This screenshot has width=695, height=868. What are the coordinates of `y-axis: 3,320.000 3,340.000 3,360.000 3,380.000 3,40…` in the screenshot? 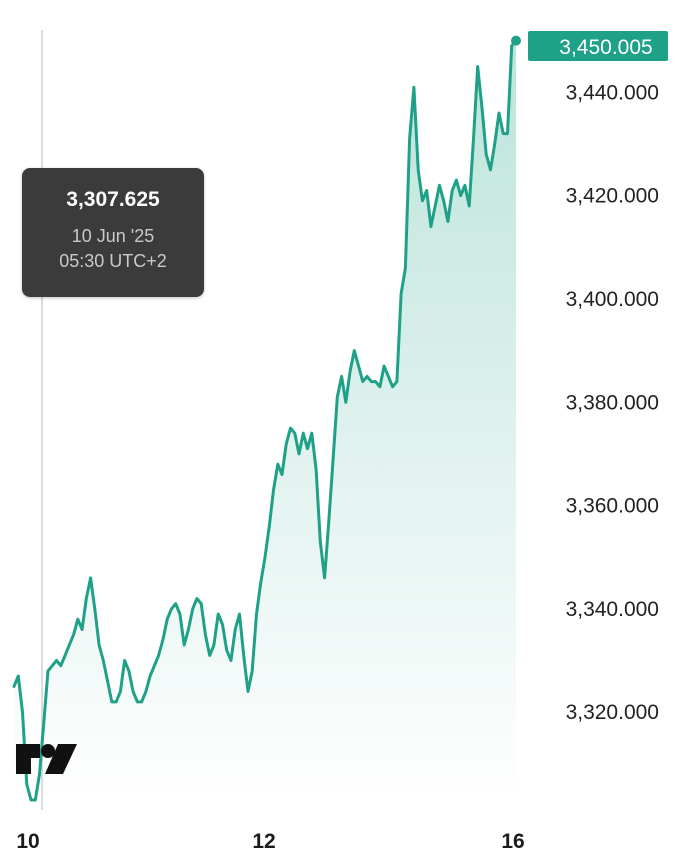 It's located at (612, 402).